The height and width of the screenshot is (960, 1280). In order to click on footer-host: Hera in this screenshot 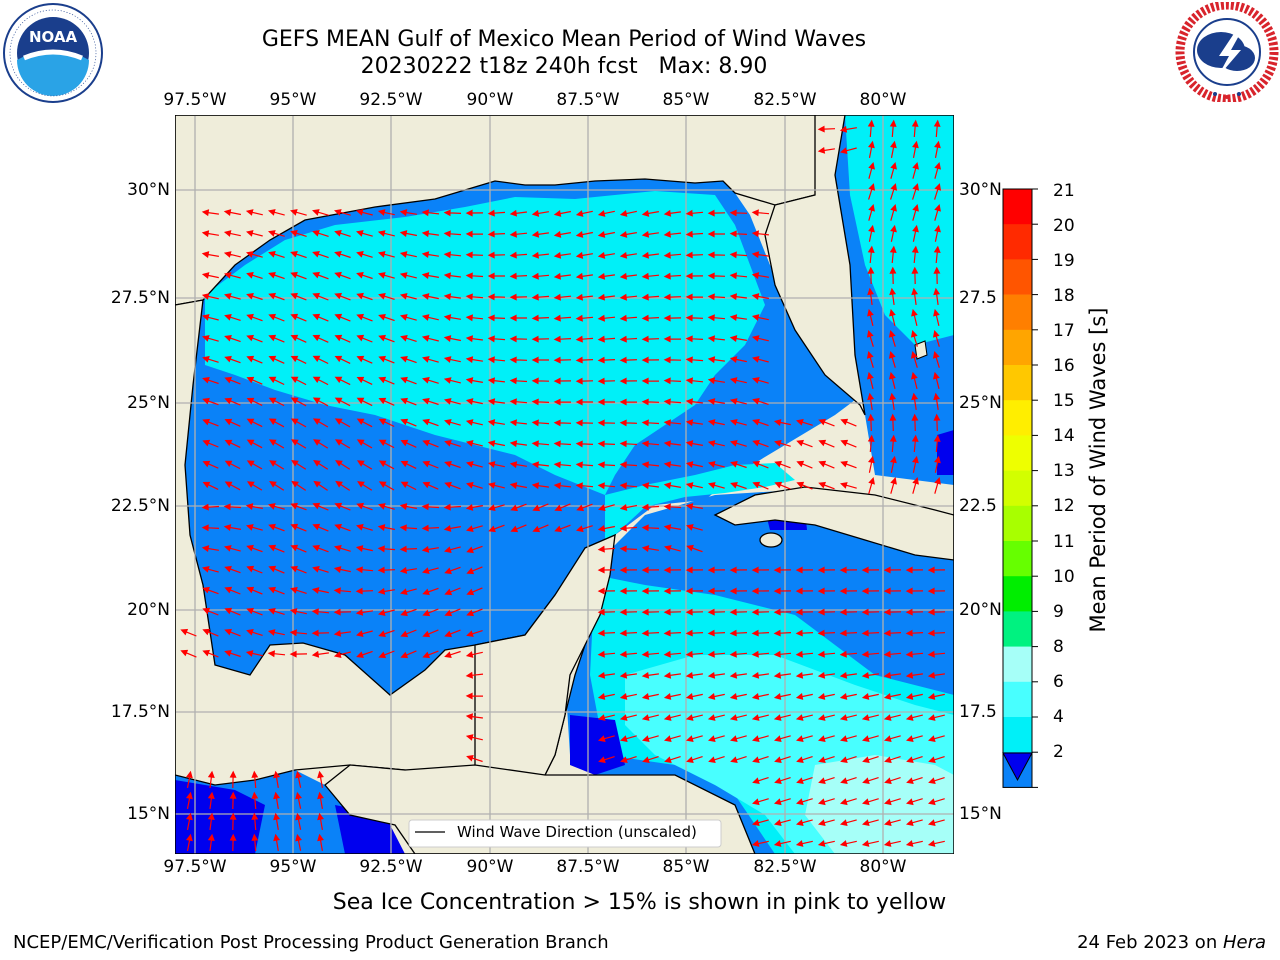, I will do `click(1244, 942)`.